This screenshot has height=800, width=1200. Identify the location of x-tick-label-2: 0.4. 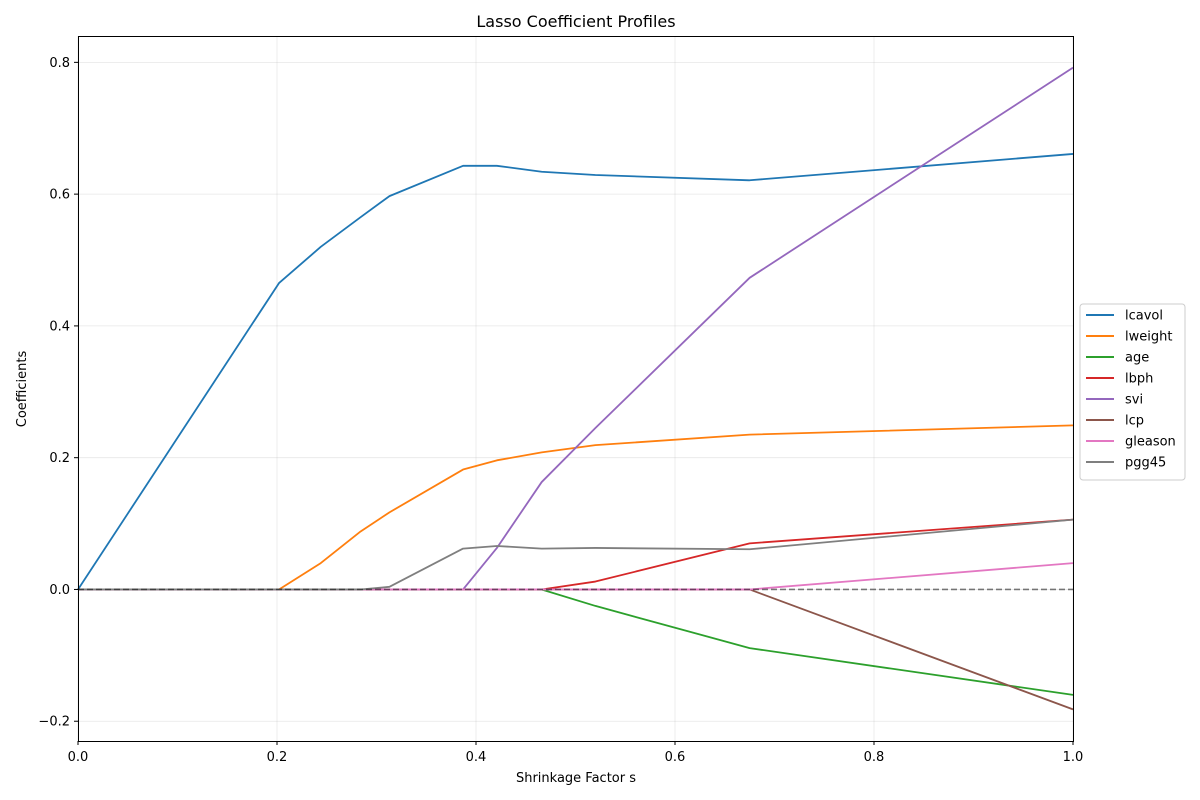
(476, 757).